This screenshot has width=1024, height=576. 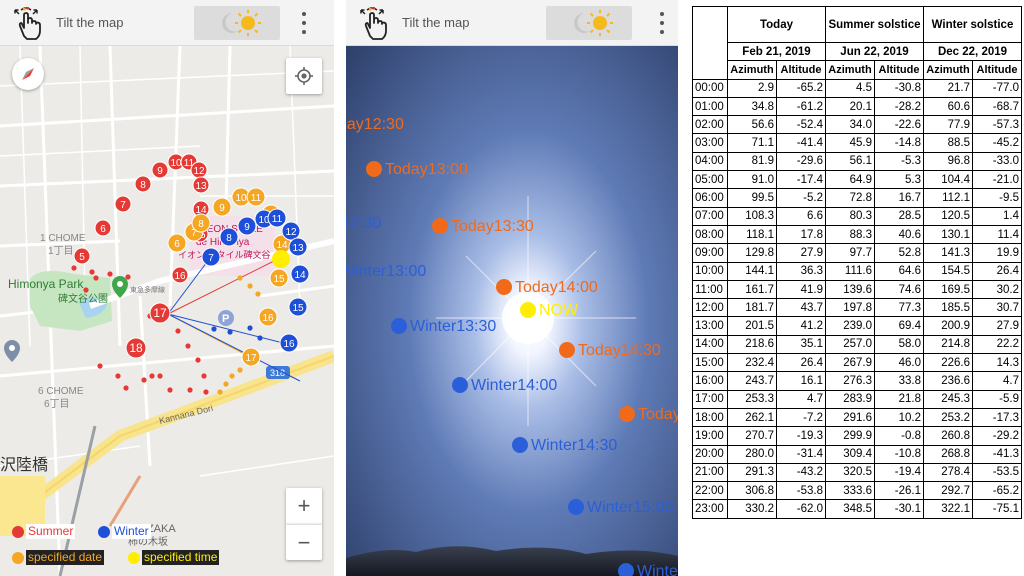 I want to click on specified-date-markers: 678910111214151617, so click(x=229, y=277).